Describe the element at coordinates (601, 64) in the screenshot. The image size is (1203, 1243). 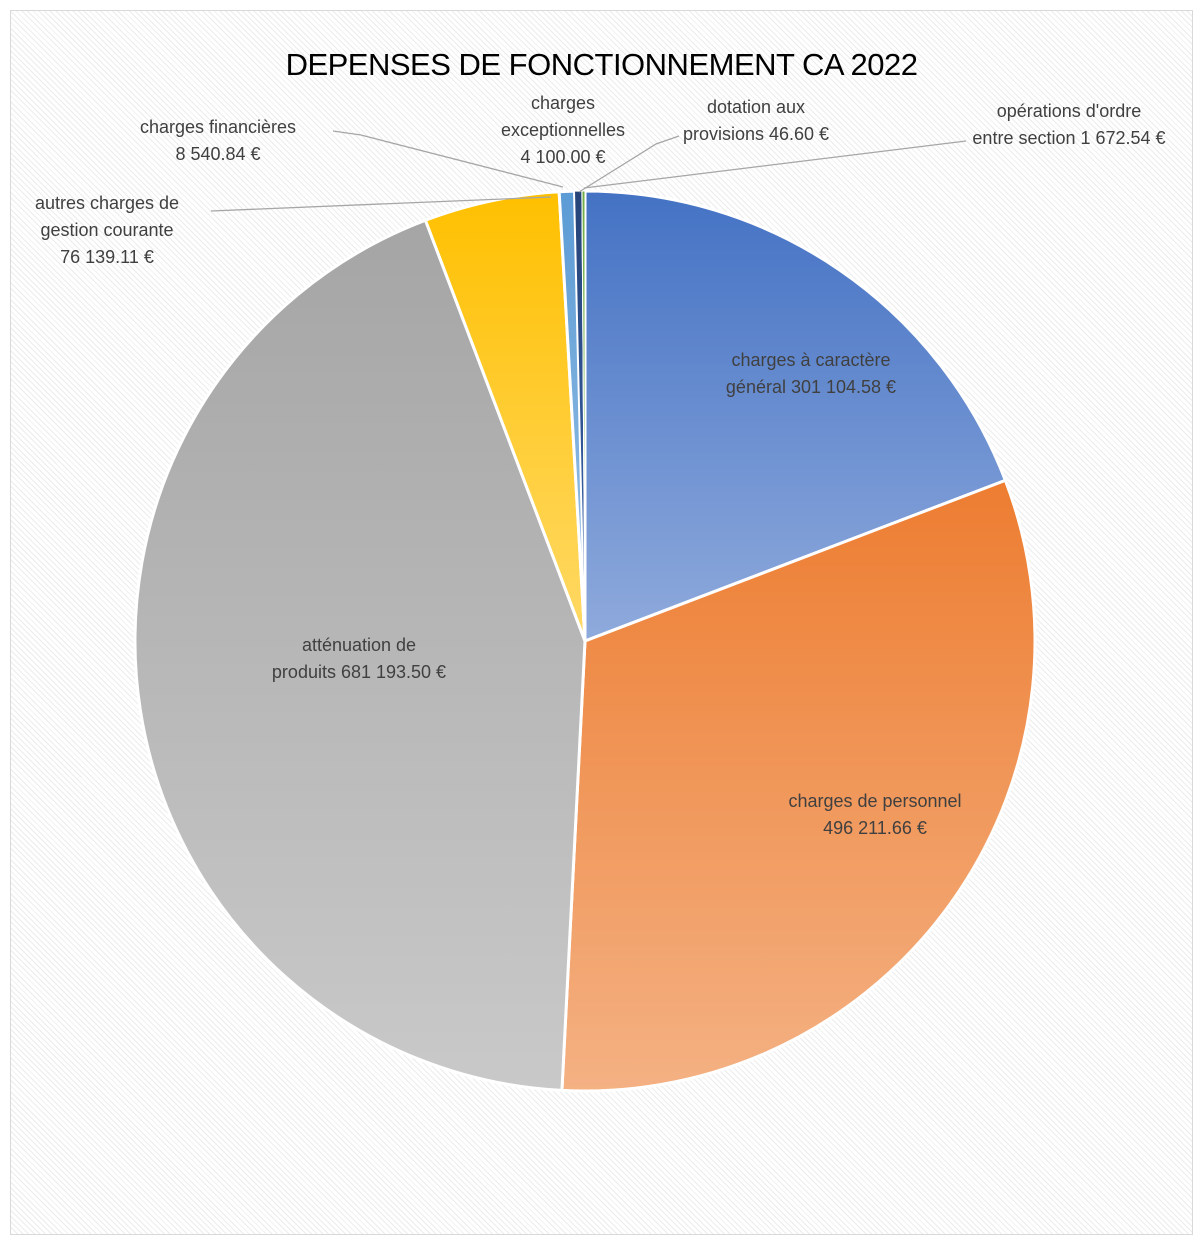
I see `chart-title: DEPENSES DE FONCTIONNEMENT CA 2022` at that location.